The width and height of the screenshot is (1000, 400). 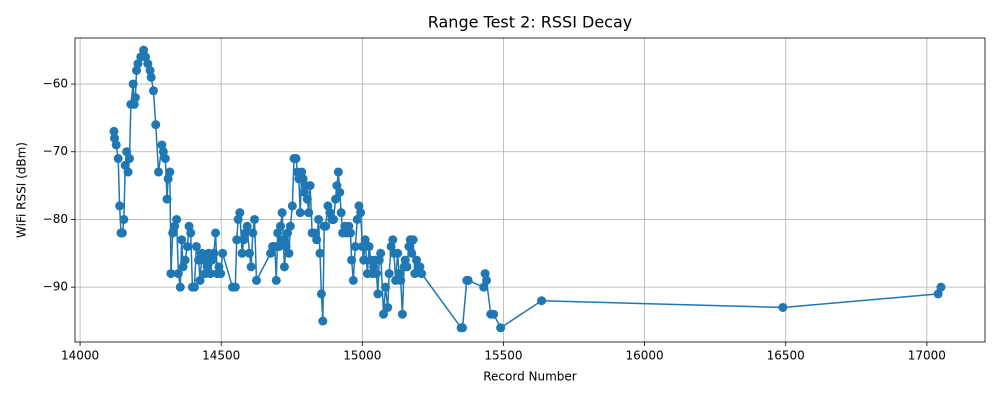 What do you see at coordinates (530, 377) in the screenshot?
I see `x-axis-label: Record Number` at bounding box center [530, 377].